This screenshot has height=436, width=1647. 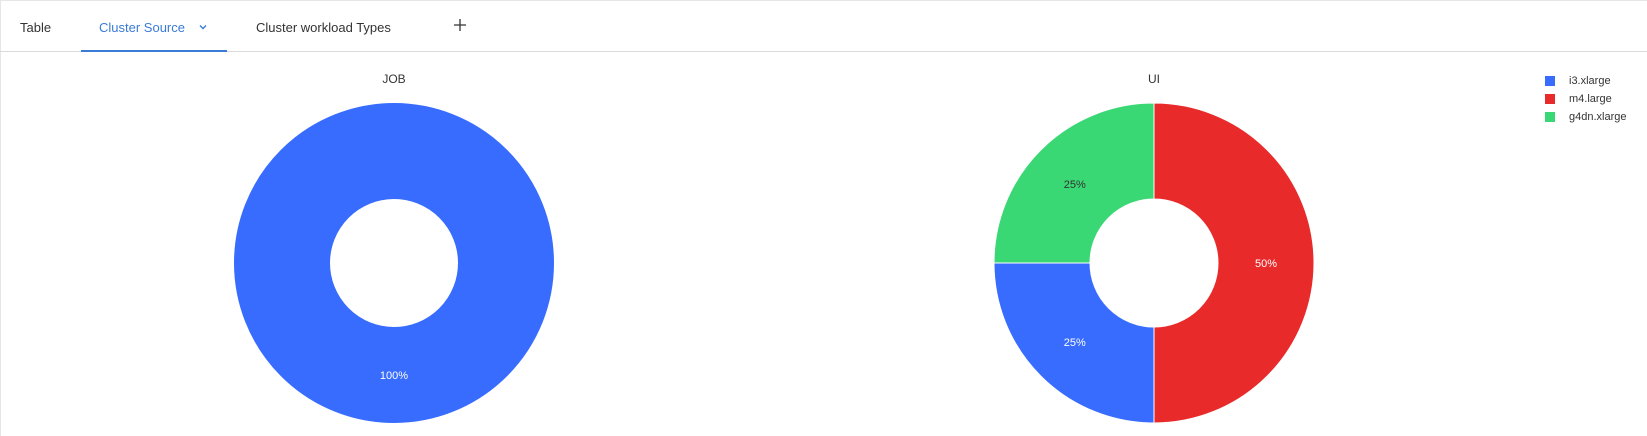 I want to click on slice-label: 50%, so click(x=1266, y=264).